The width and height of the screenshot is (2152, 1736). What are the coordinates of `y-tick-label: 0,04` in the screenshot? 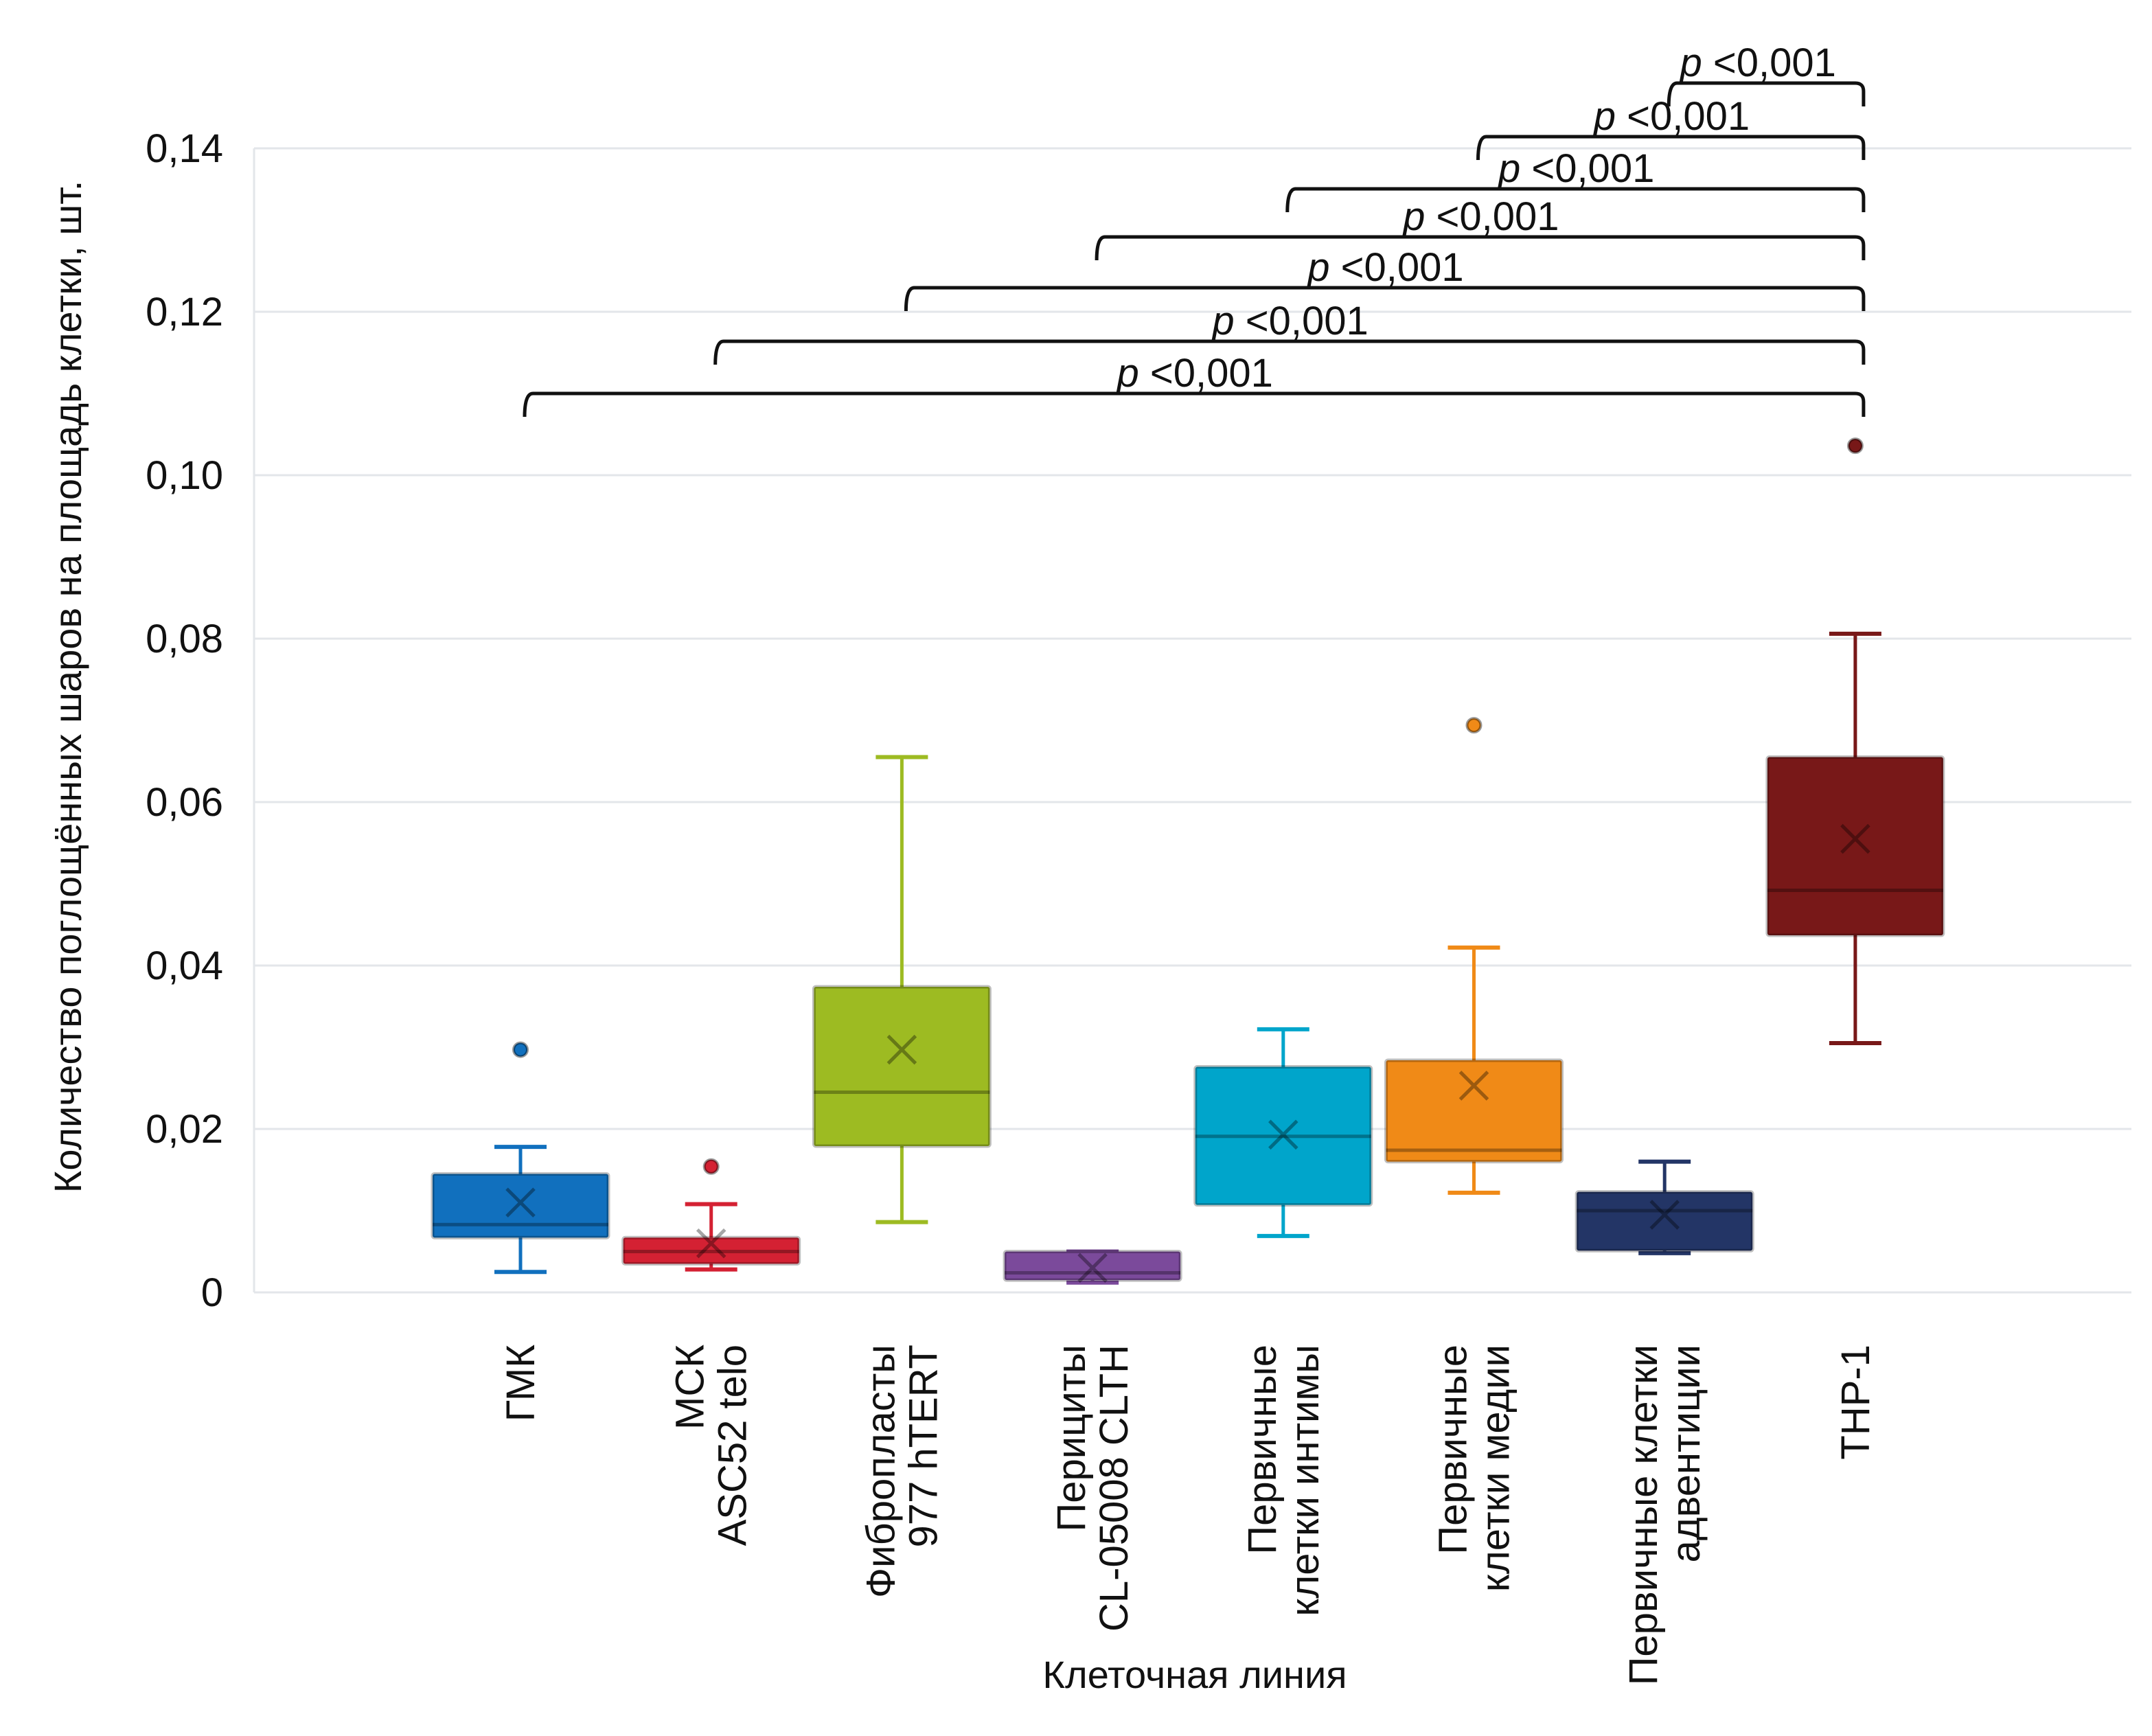 It's located at (184, 966).